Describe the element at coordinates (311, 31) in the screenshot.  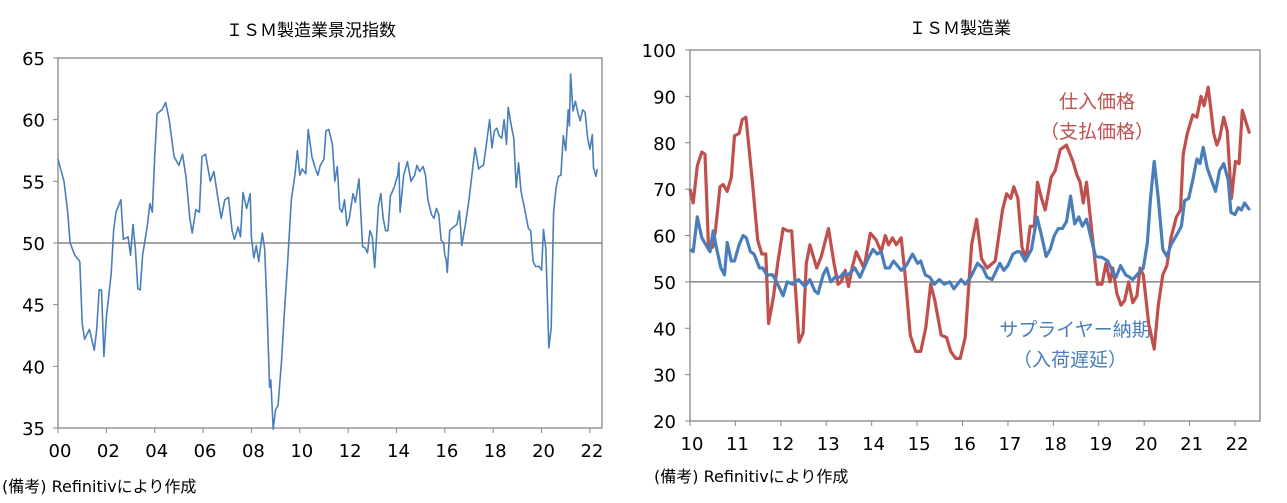
I see `chart-title: ＩＳＭ製造業景況指数` at that location.